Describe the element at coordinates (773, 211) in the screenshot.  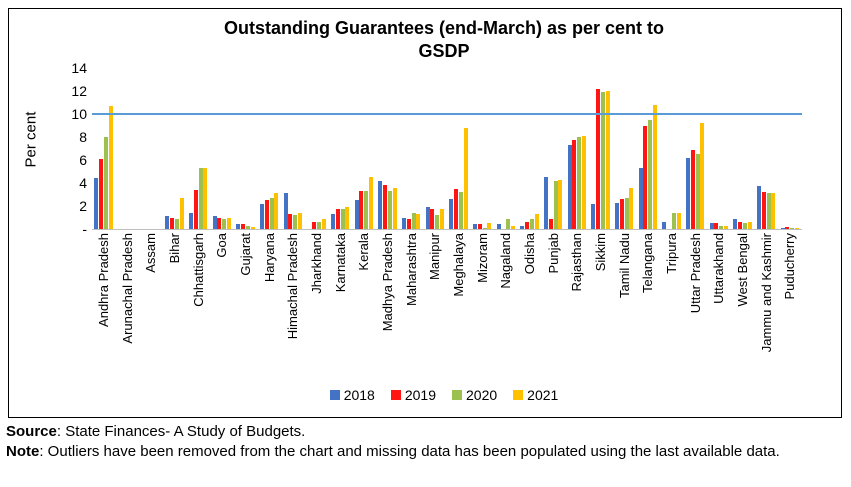
I see `bar-2021-jammu-and-kashmir` at that location.